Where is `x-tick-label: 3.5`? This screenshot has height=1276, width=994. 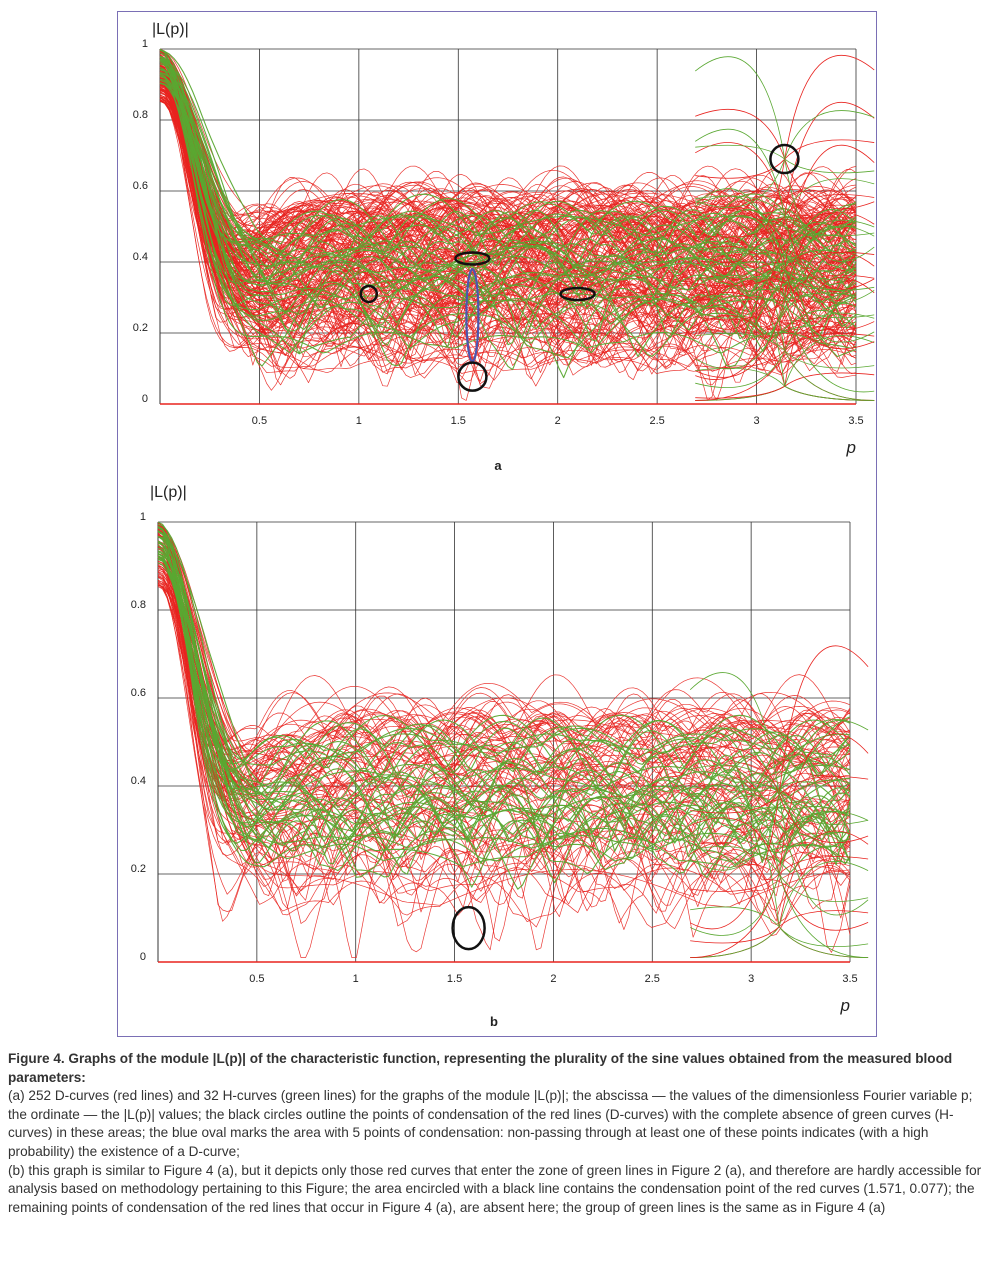 x-tick-label: 3.5 is located at coordinates (855, 421).